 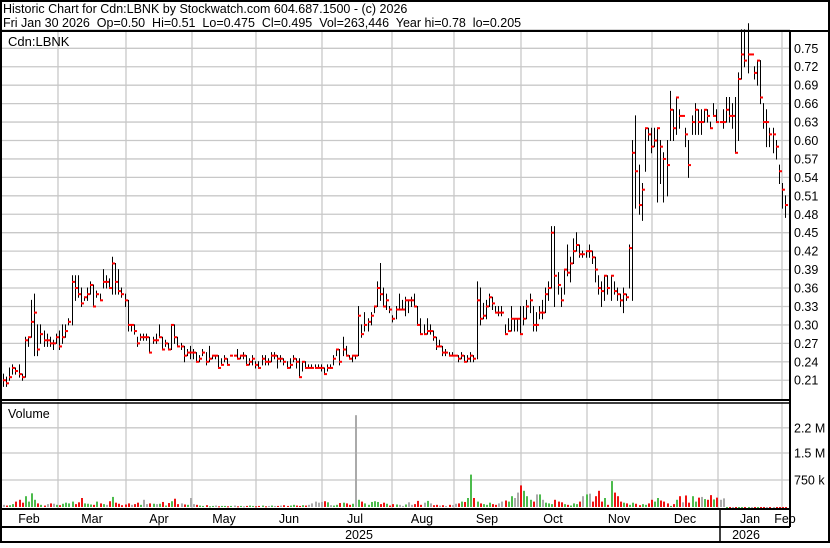 What do you see at coordinates (806, 215) in the screenshot?
I see `price-tick-label: 0.48` at bounding box center [806, 215].